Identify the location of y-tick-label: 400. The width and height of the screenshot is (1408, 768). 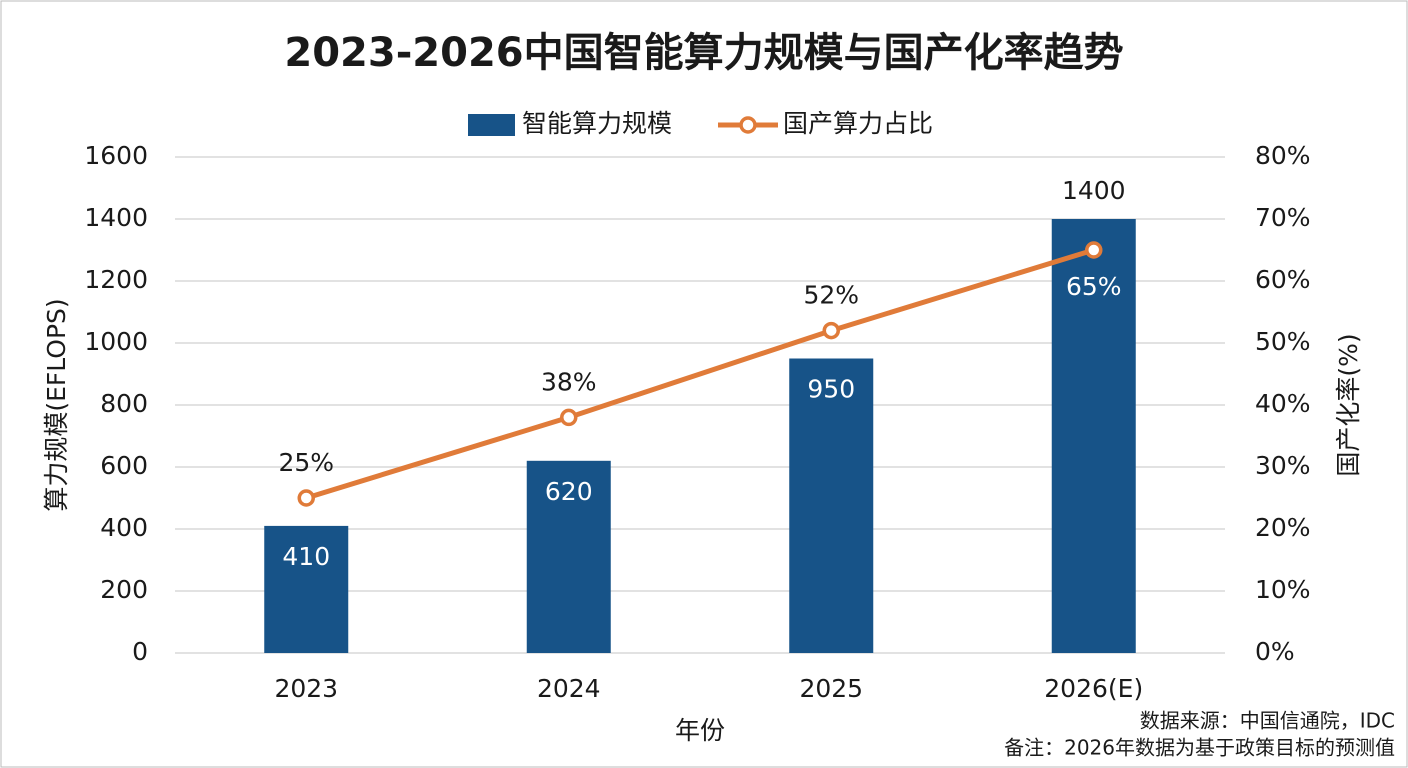
(124, 527).